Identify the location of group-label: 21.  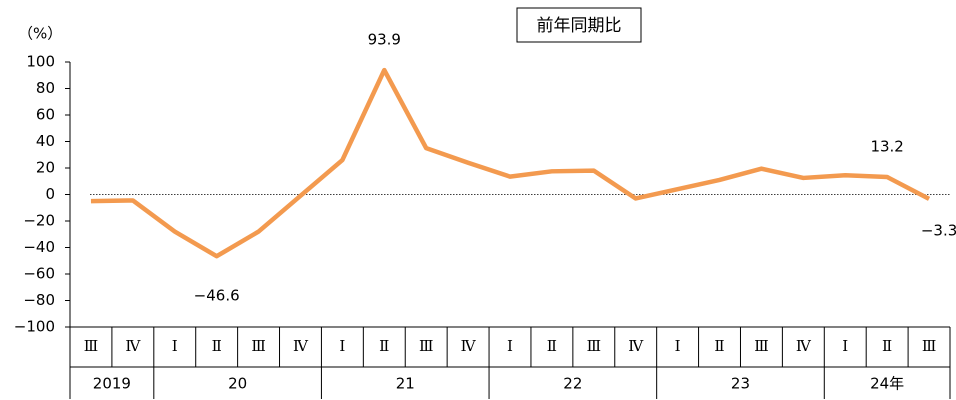
(405, 384).